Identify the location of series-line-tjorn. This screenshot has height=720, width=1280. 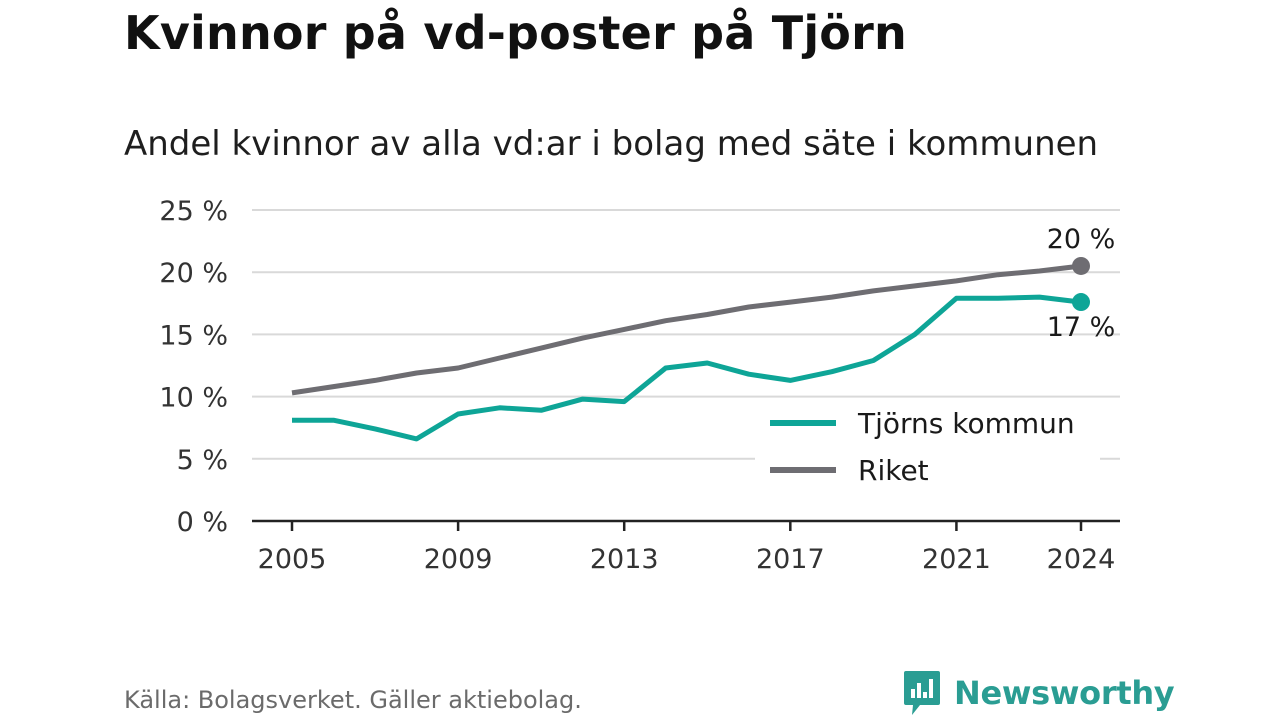
(687, 368).